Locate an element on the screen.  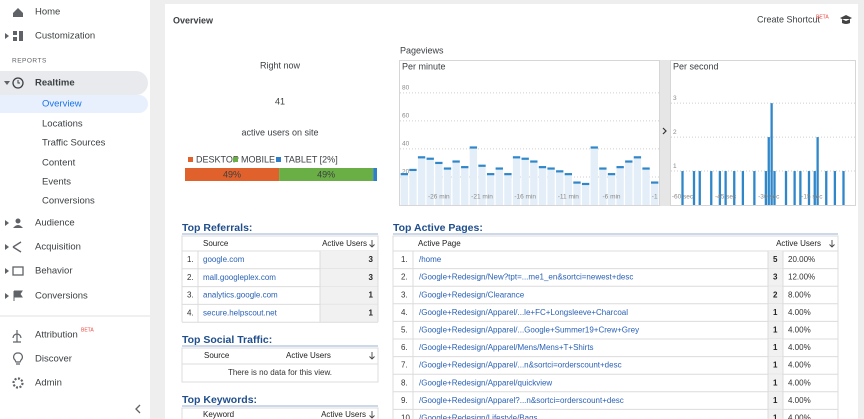
audience-icon is located at coordinates (18, 226).